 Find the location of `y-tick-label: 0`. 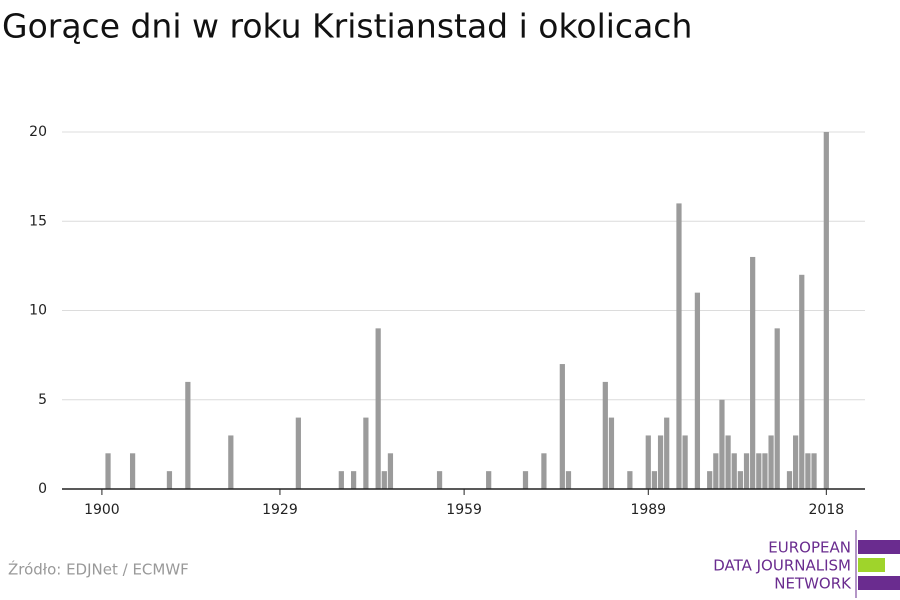

y-tick-label: 0 is located at coordinates (42, 489).